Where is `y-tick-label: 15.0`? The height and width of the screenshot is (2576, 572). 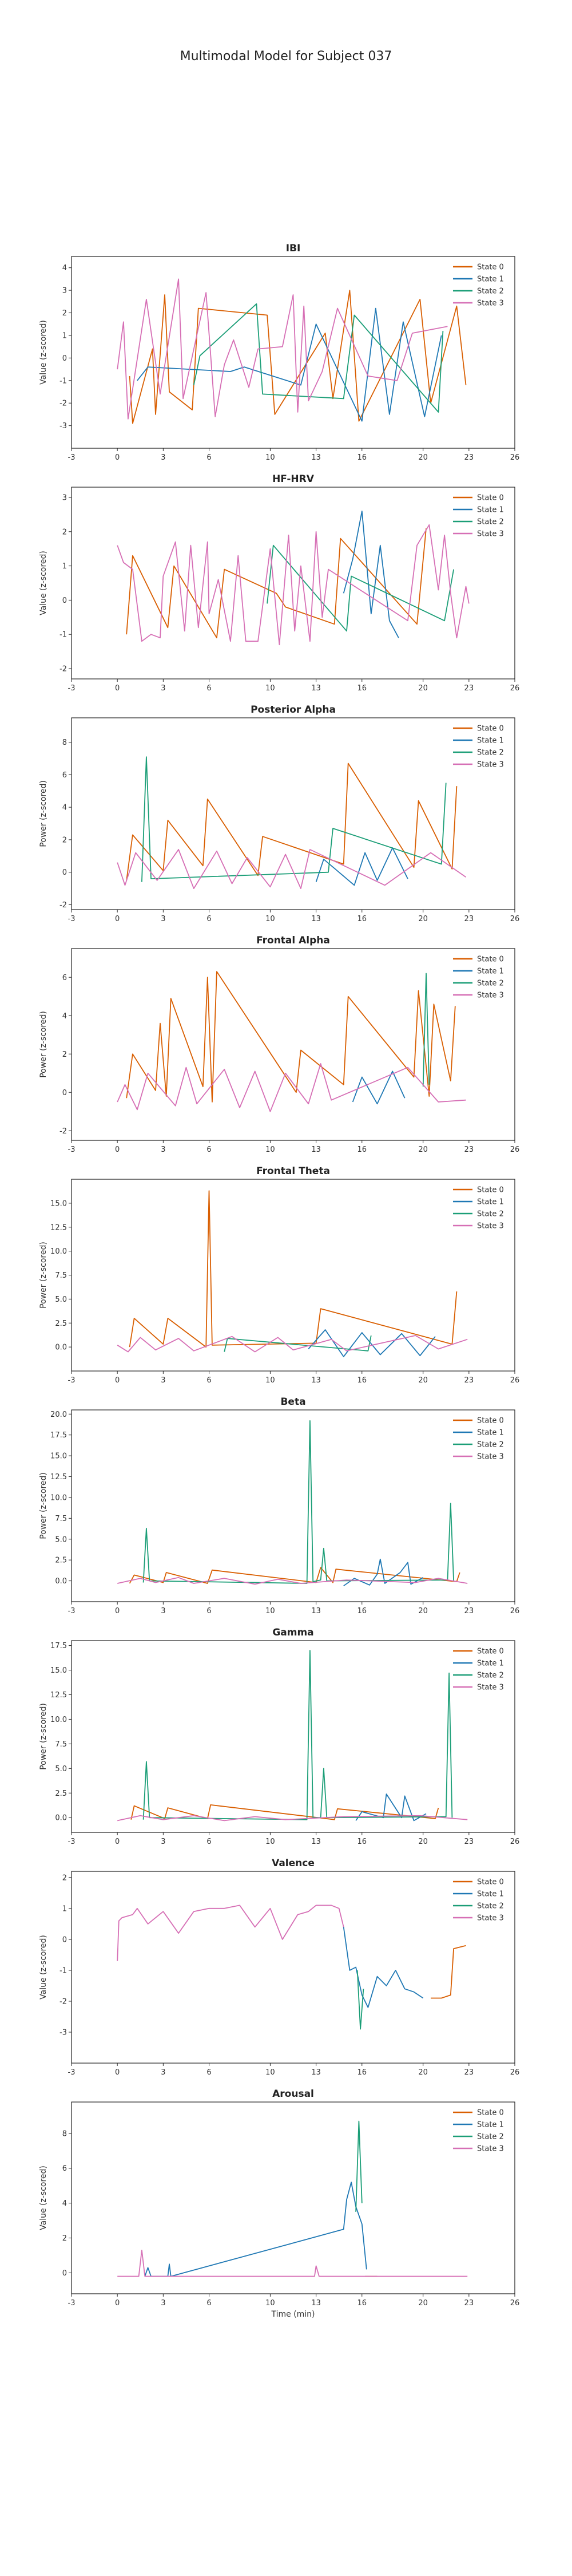 y-tick-label: 15.0 is located at coordinates (58, 1203).